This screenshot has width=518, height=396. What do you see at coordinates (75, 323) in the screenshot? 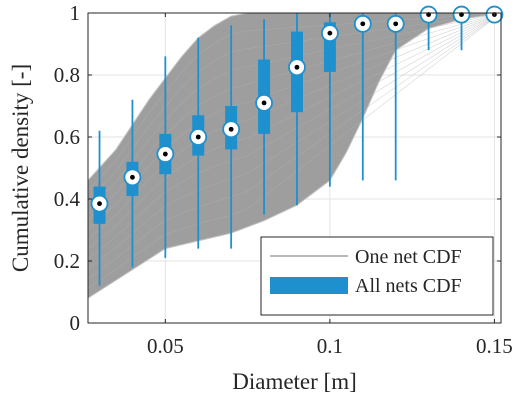
I see `y-tick-label-0: 0` at bounding box center [75, 323].